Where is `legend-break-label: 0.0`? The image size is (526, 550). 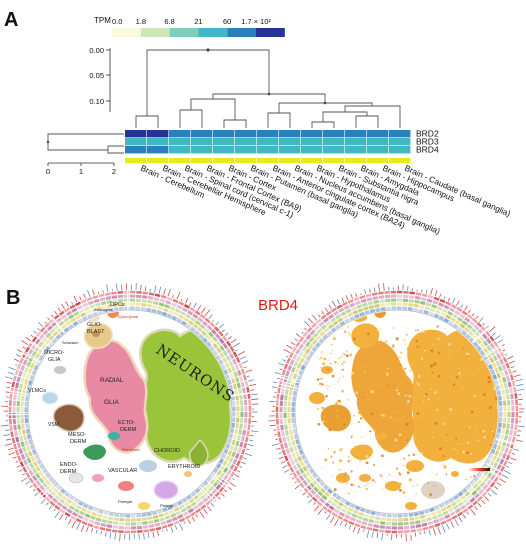 legend-break-label: 0.0 is located at coordinates (117, 21).